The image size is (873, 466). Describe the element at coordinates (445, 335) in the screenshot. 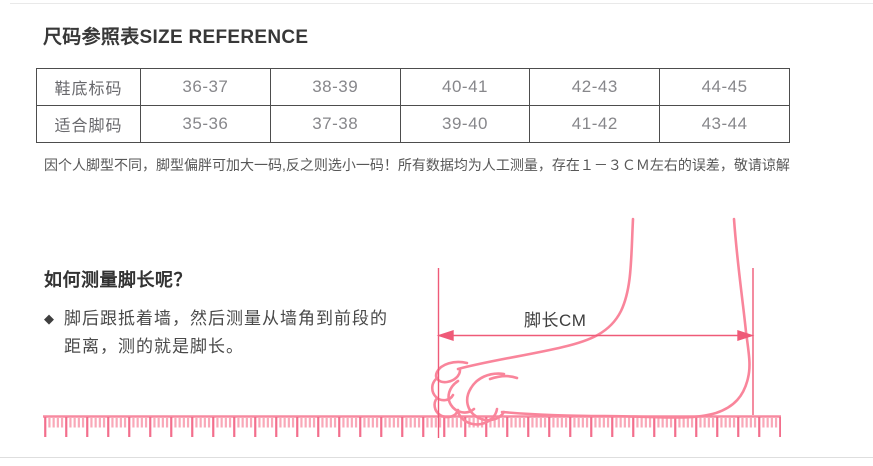

I see `arrowhead-left` at that location.